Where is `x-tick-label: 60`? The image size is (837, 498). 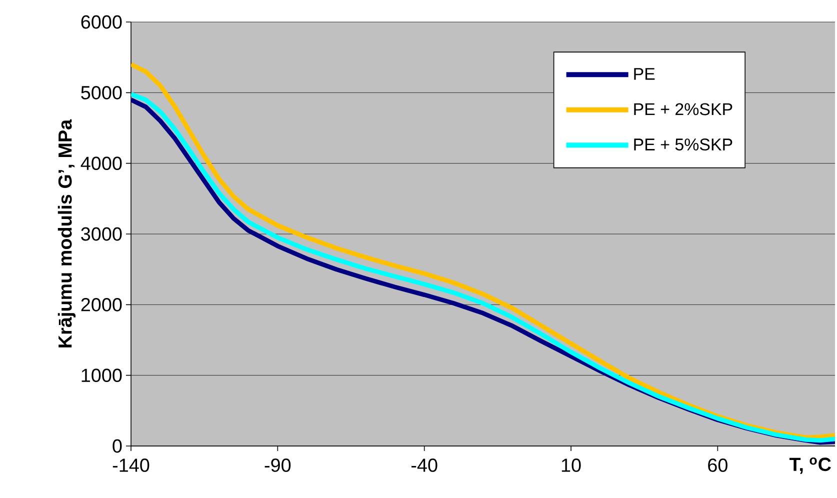
x-tick-label: 60 is located at coordinates (718, 465).